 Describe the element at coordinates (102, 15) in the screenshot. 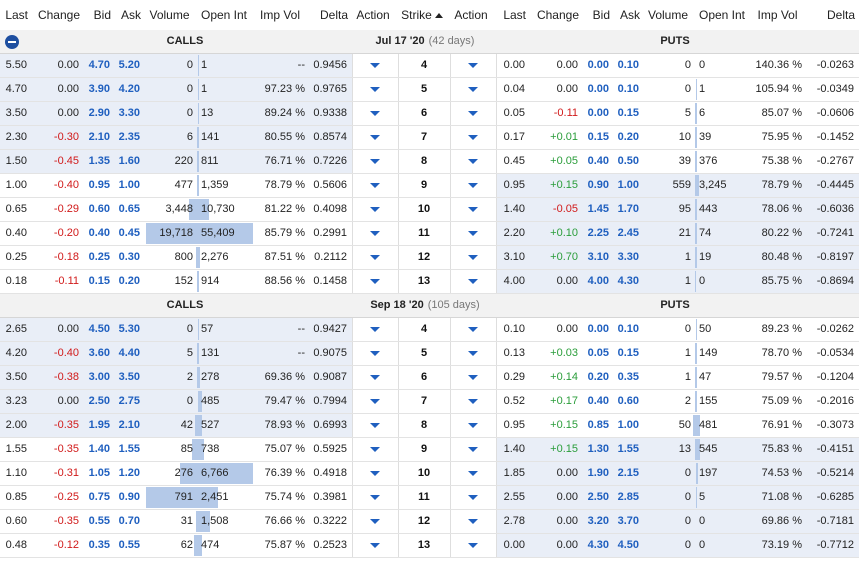

I see `header-call-bid: Bid` at that location.